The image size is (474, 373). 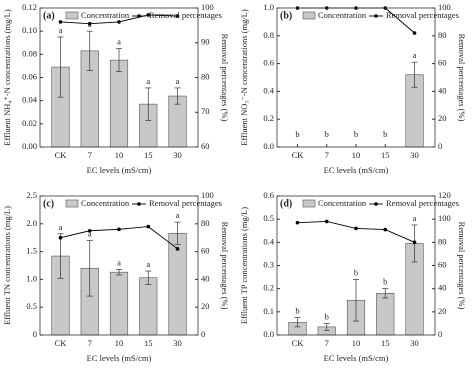 I want to click on y-tick-label: 0.04, so click(x=30, y=100).